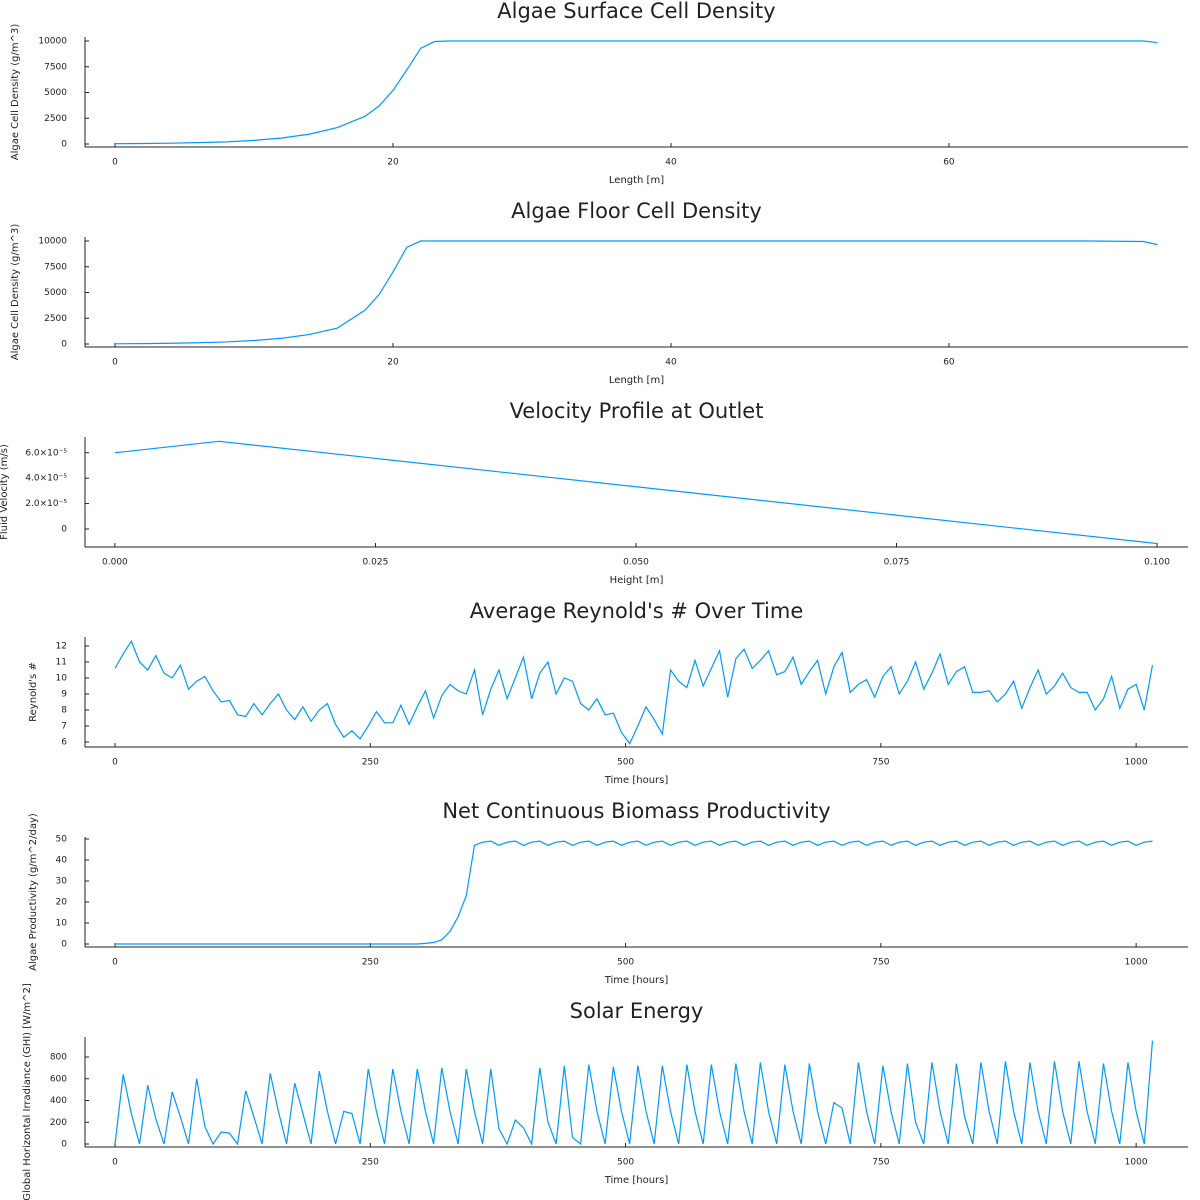  Describe the element at coordinates (5, 492) in the screenshot. I see `y-axis-label: Fluid Velocity (m/s)` at that location.